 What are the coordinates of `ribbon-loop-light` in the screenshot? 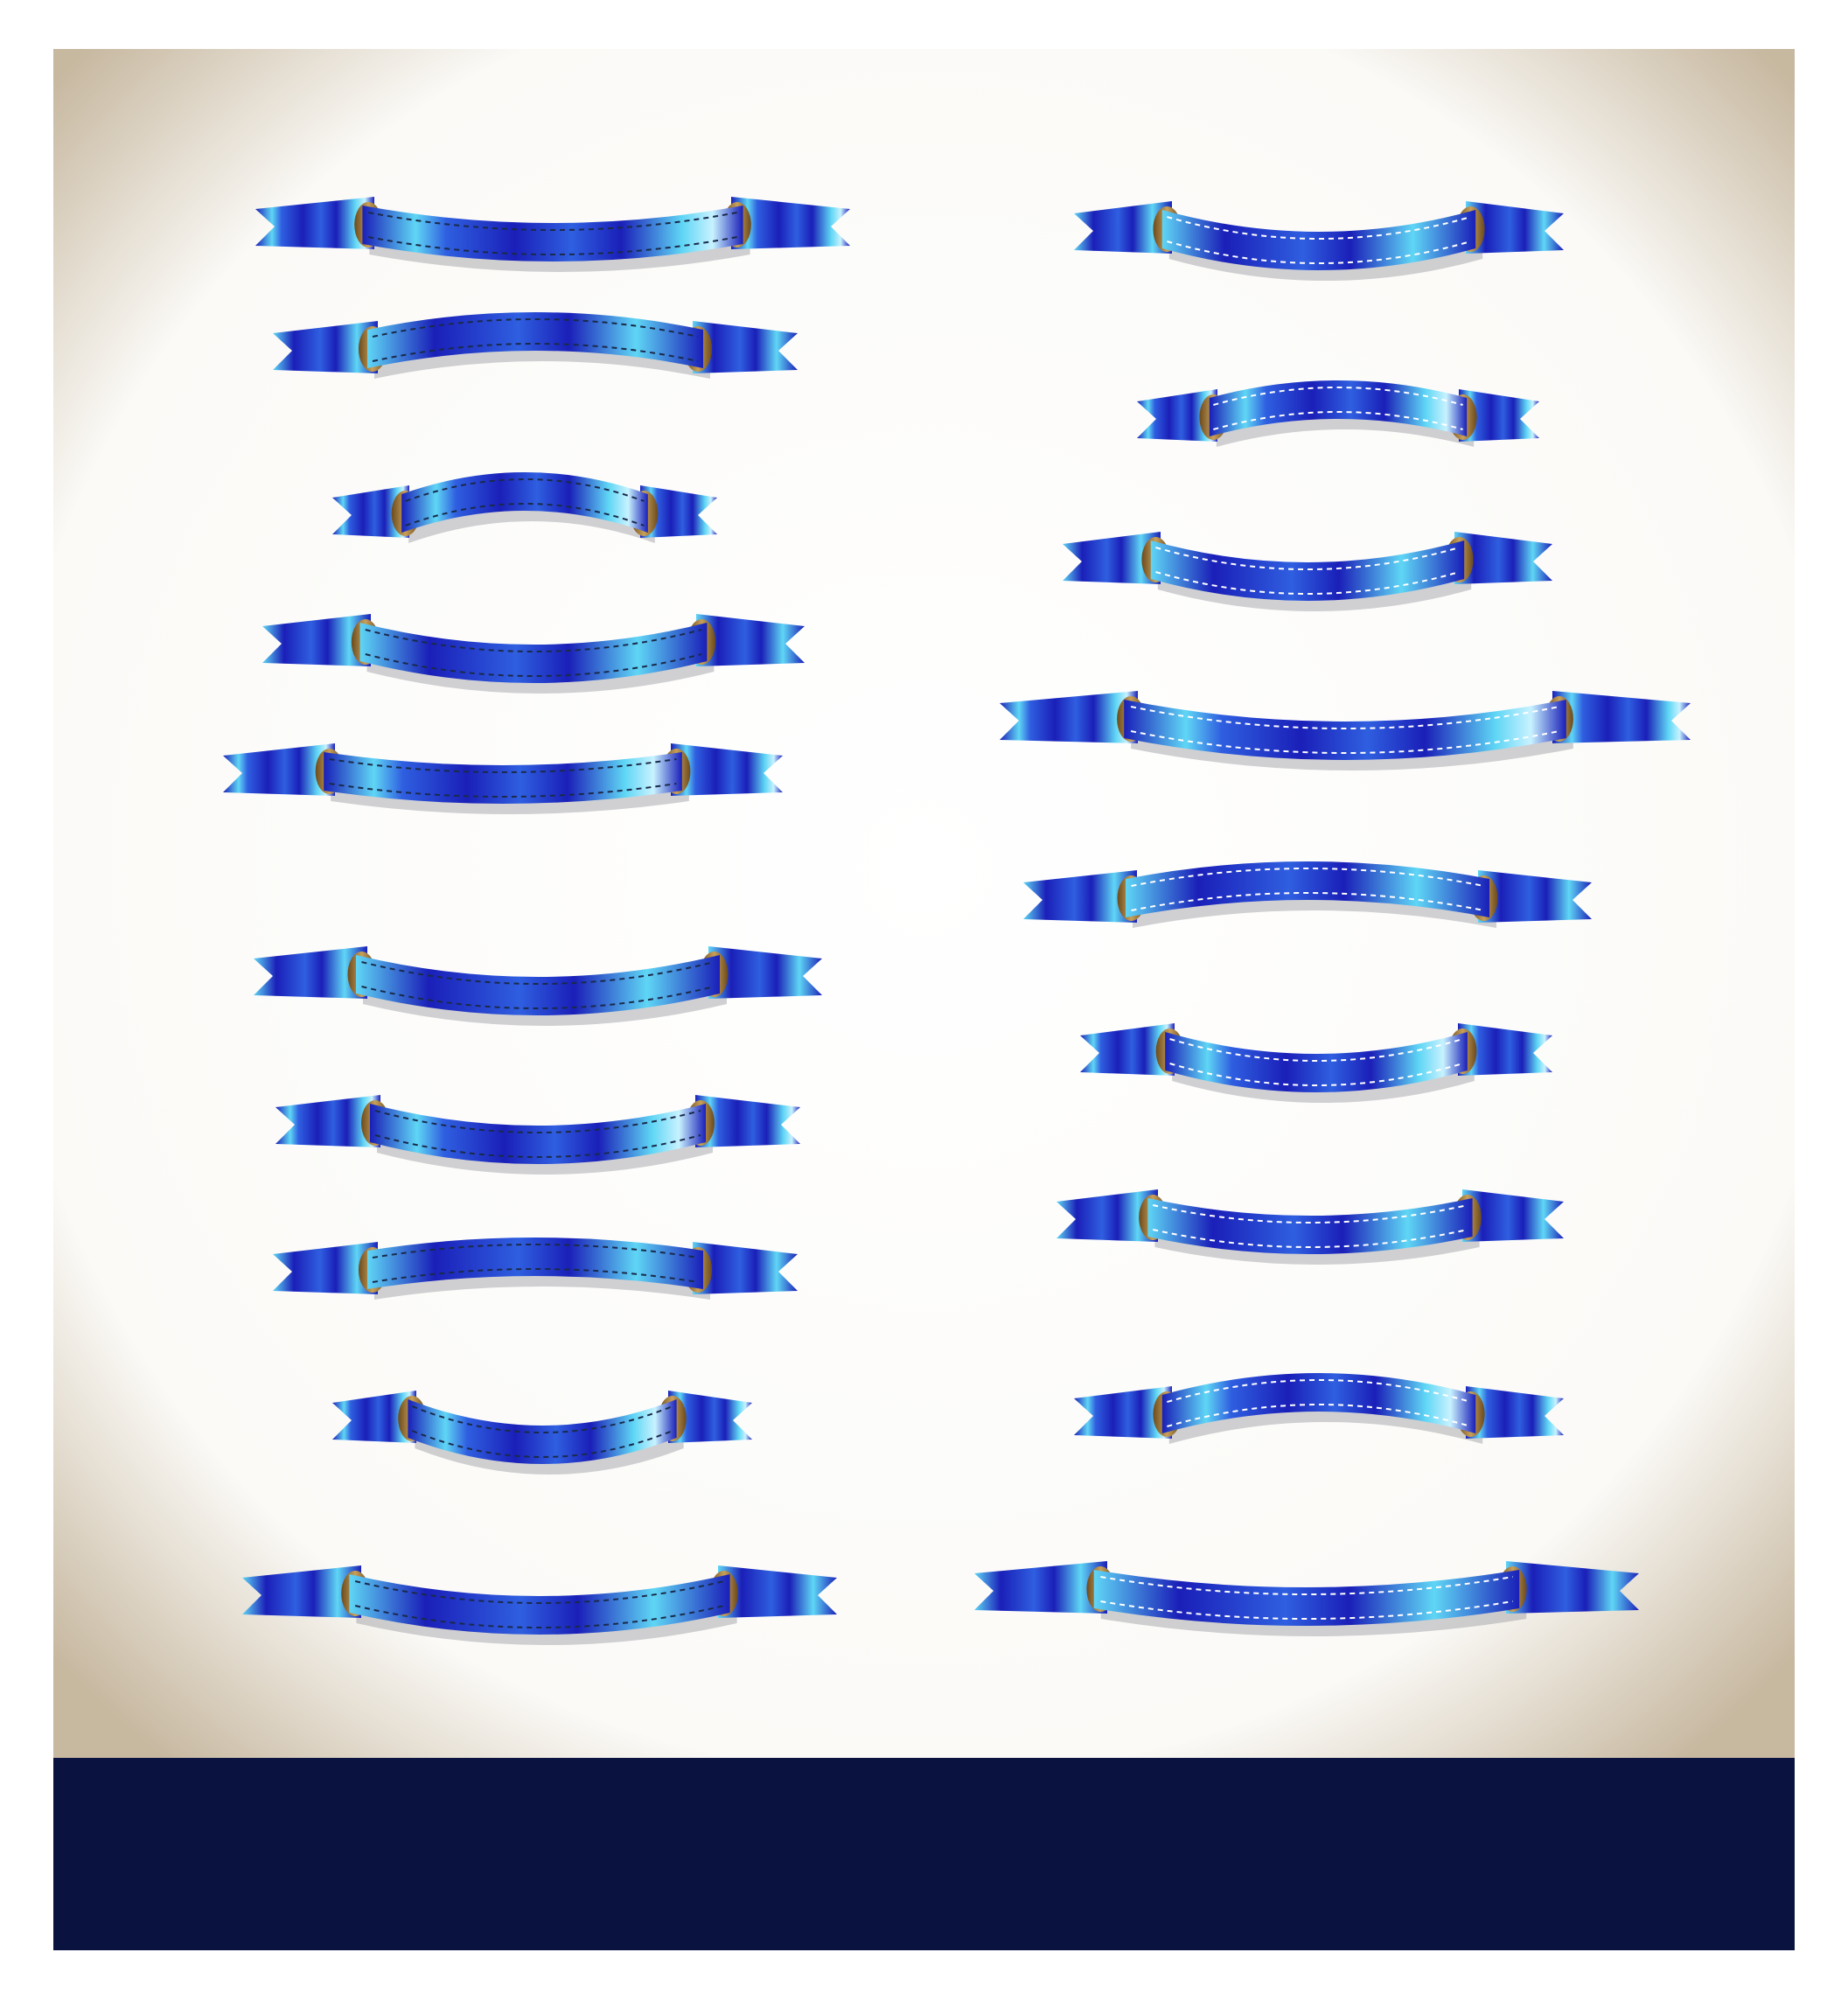 It's located at (1307, 894).